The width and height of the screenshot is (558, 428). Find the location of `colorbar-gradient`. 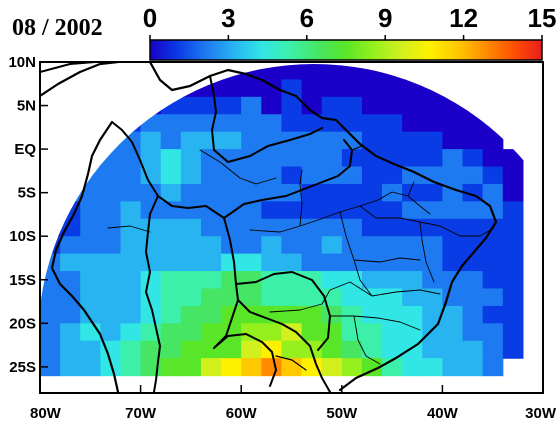

colorbar-gradient is located at coordinates (346, 50).